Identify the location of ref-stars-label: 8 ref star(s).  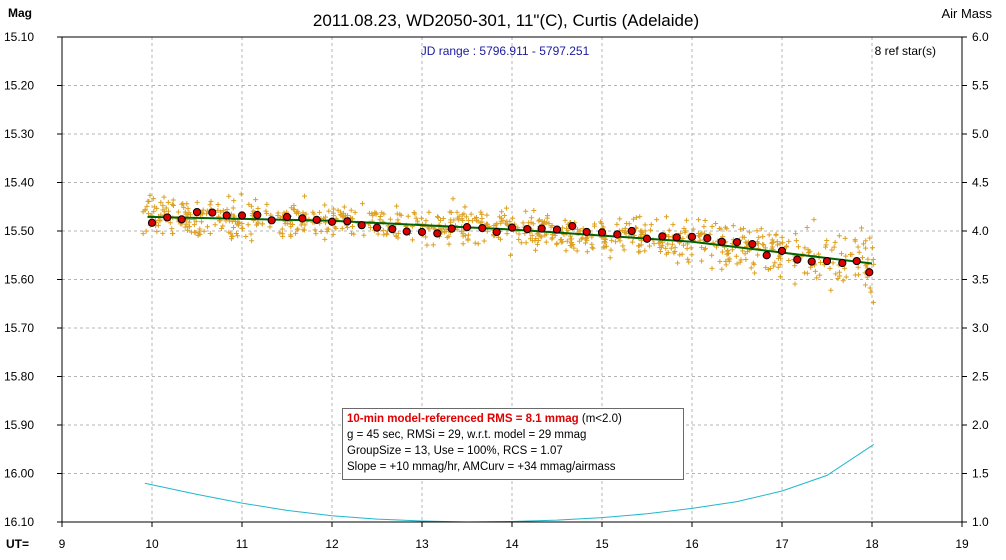
(905, 51).